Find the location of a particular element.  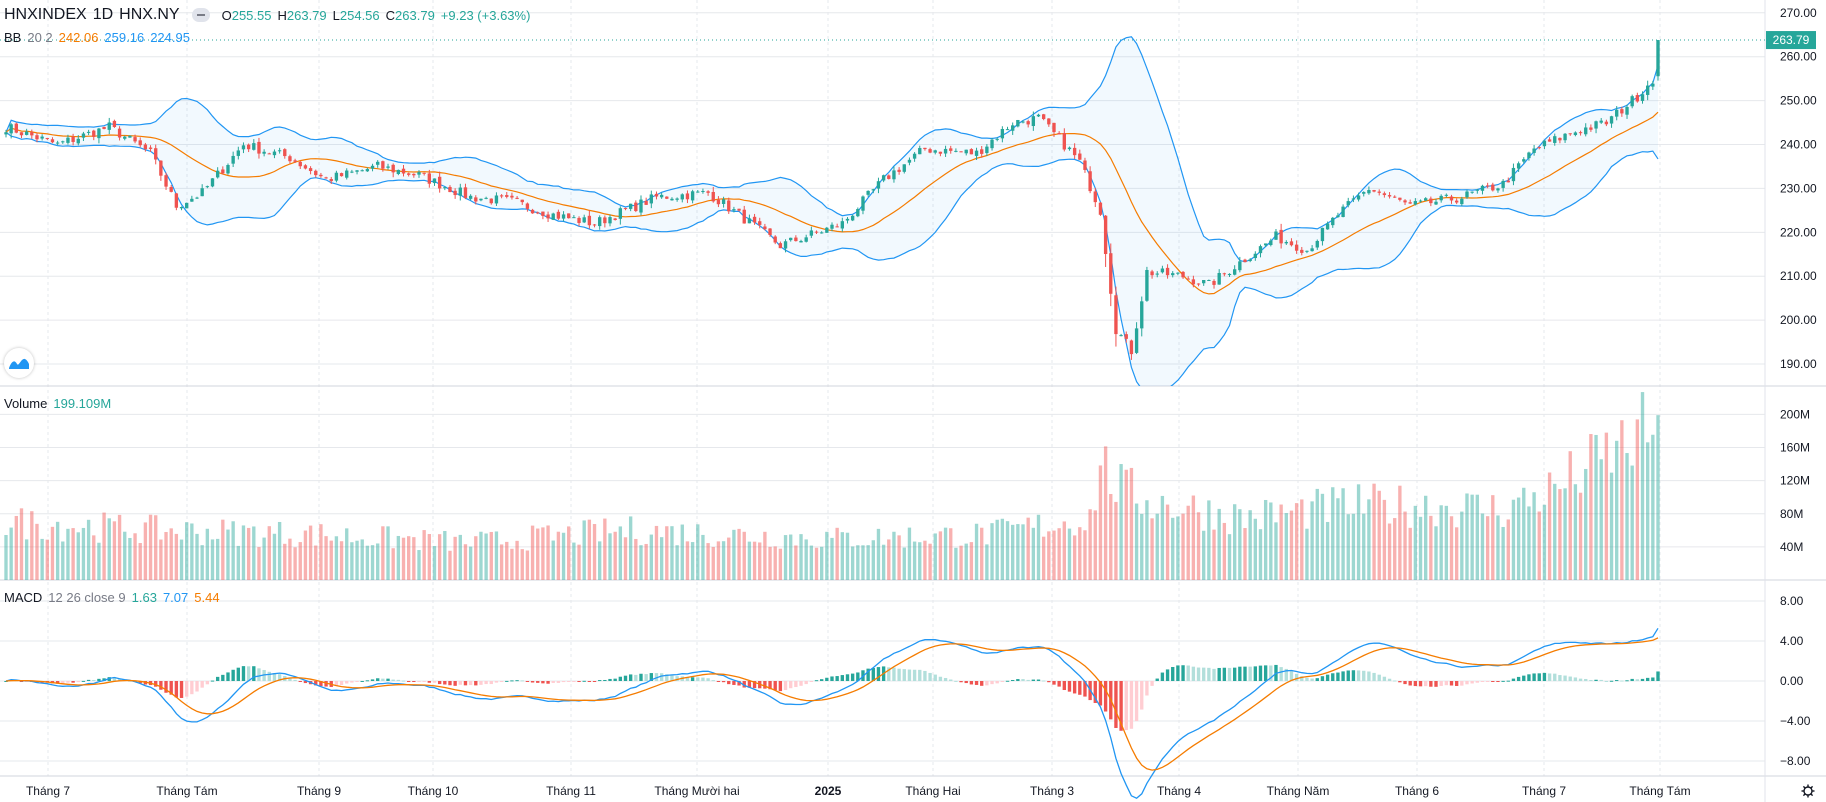

volume-tick-label: 120M is located at coordinates (1795, 481).